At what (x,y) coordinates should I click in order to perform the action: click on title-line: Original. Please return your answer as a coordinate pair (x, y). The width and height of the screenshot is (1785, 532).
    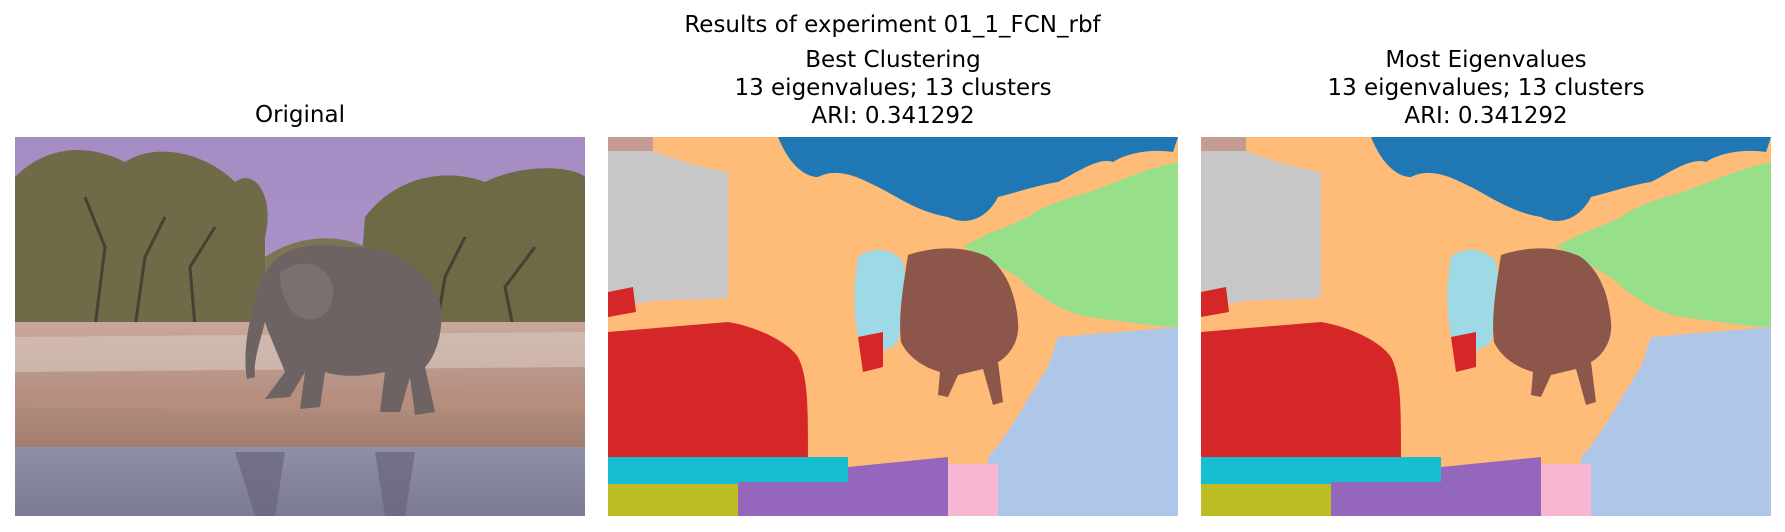
    Looking at the image, I should click on (299, 115).